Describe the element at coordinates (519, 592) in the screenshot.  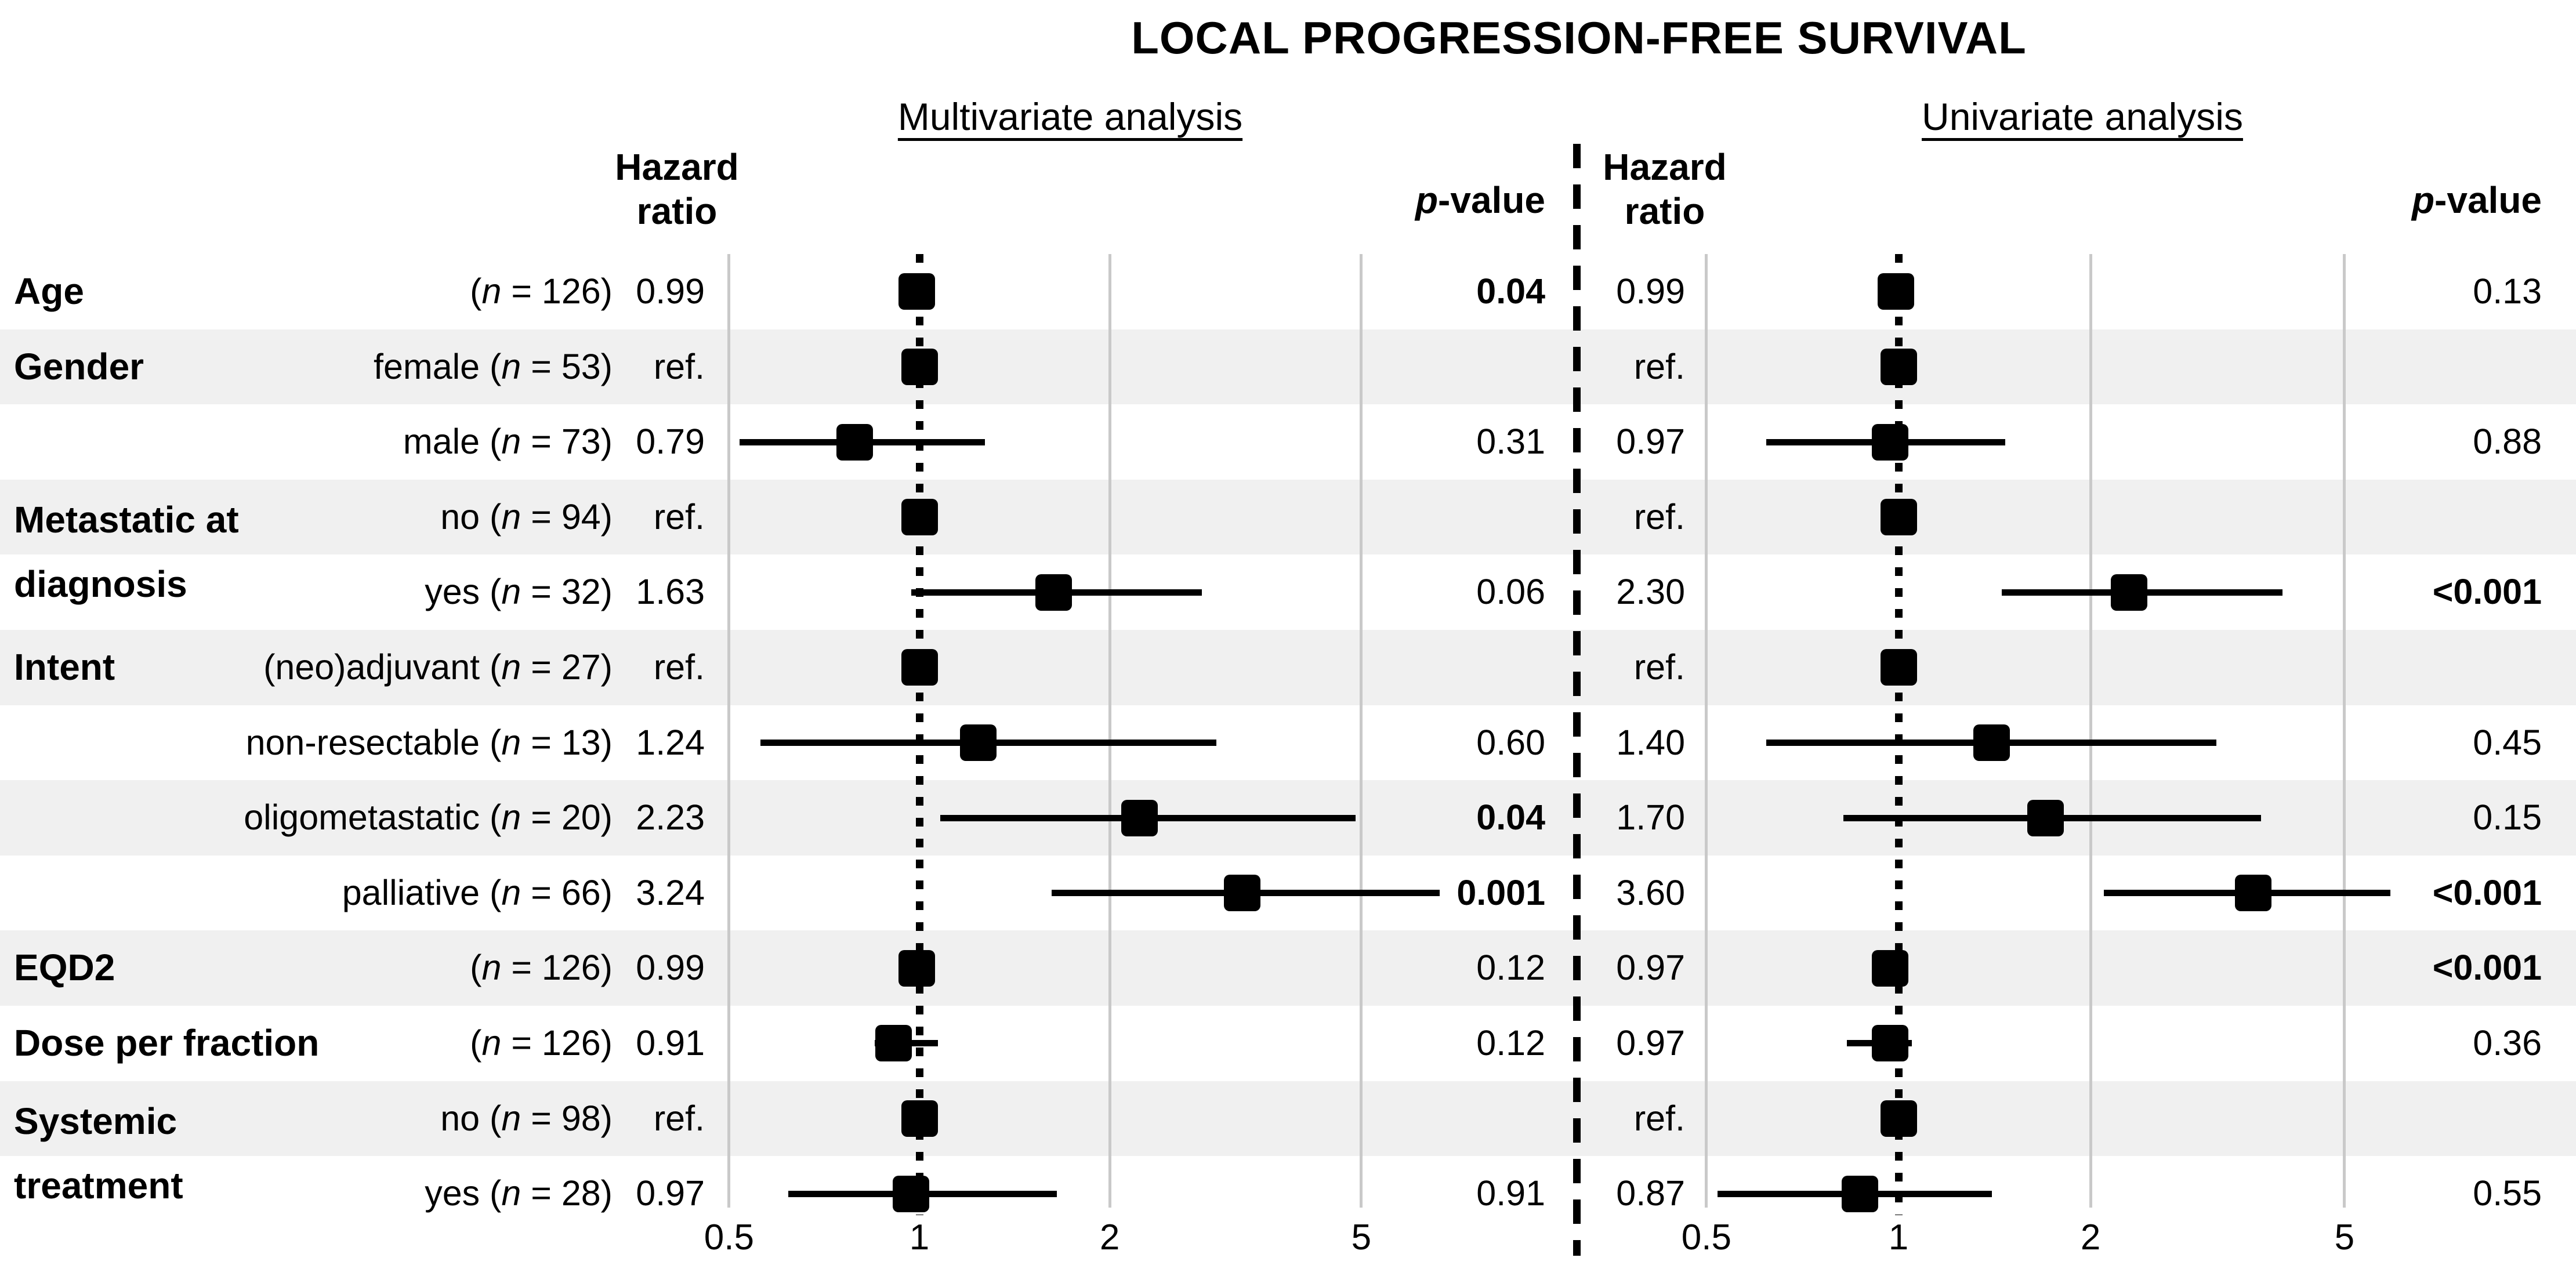
I see `row-label: yes (n = 32)` at that location.